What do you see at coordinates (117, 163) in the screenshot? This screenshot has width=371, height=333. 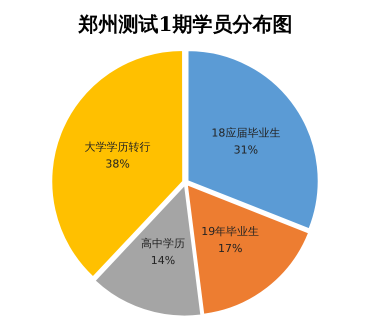 I see `data-label: 38%` at bounding box center [117, 163].